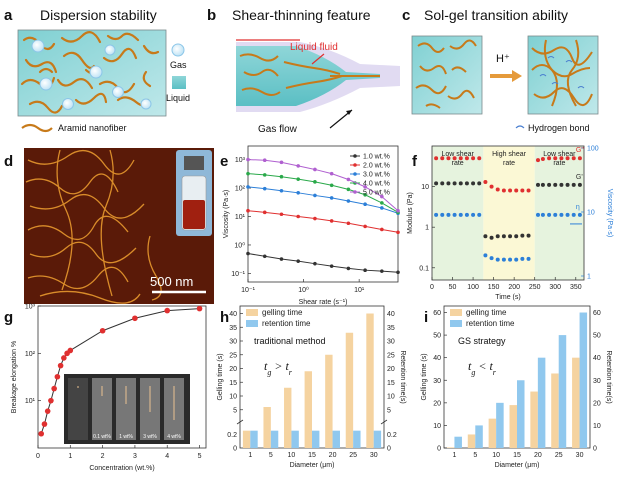  I want to click on panel-d: d 500 nm, so click(109, 226).